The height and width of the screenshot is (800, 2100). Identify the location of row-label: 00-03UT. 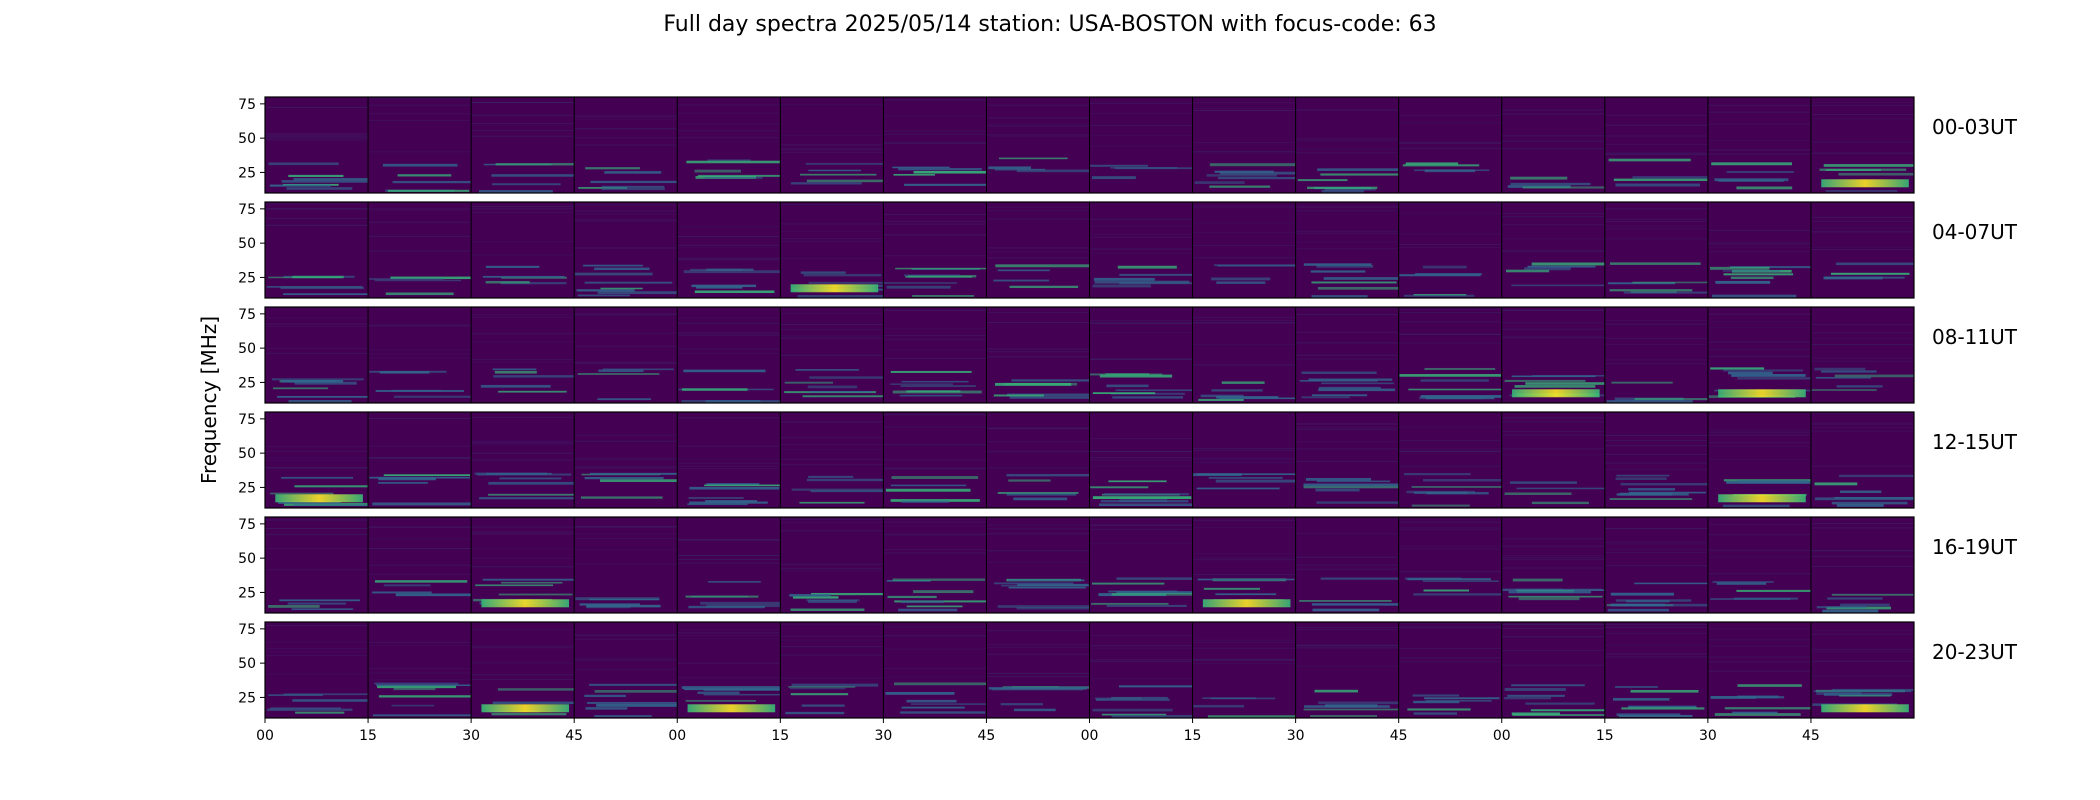
(1975, 127).